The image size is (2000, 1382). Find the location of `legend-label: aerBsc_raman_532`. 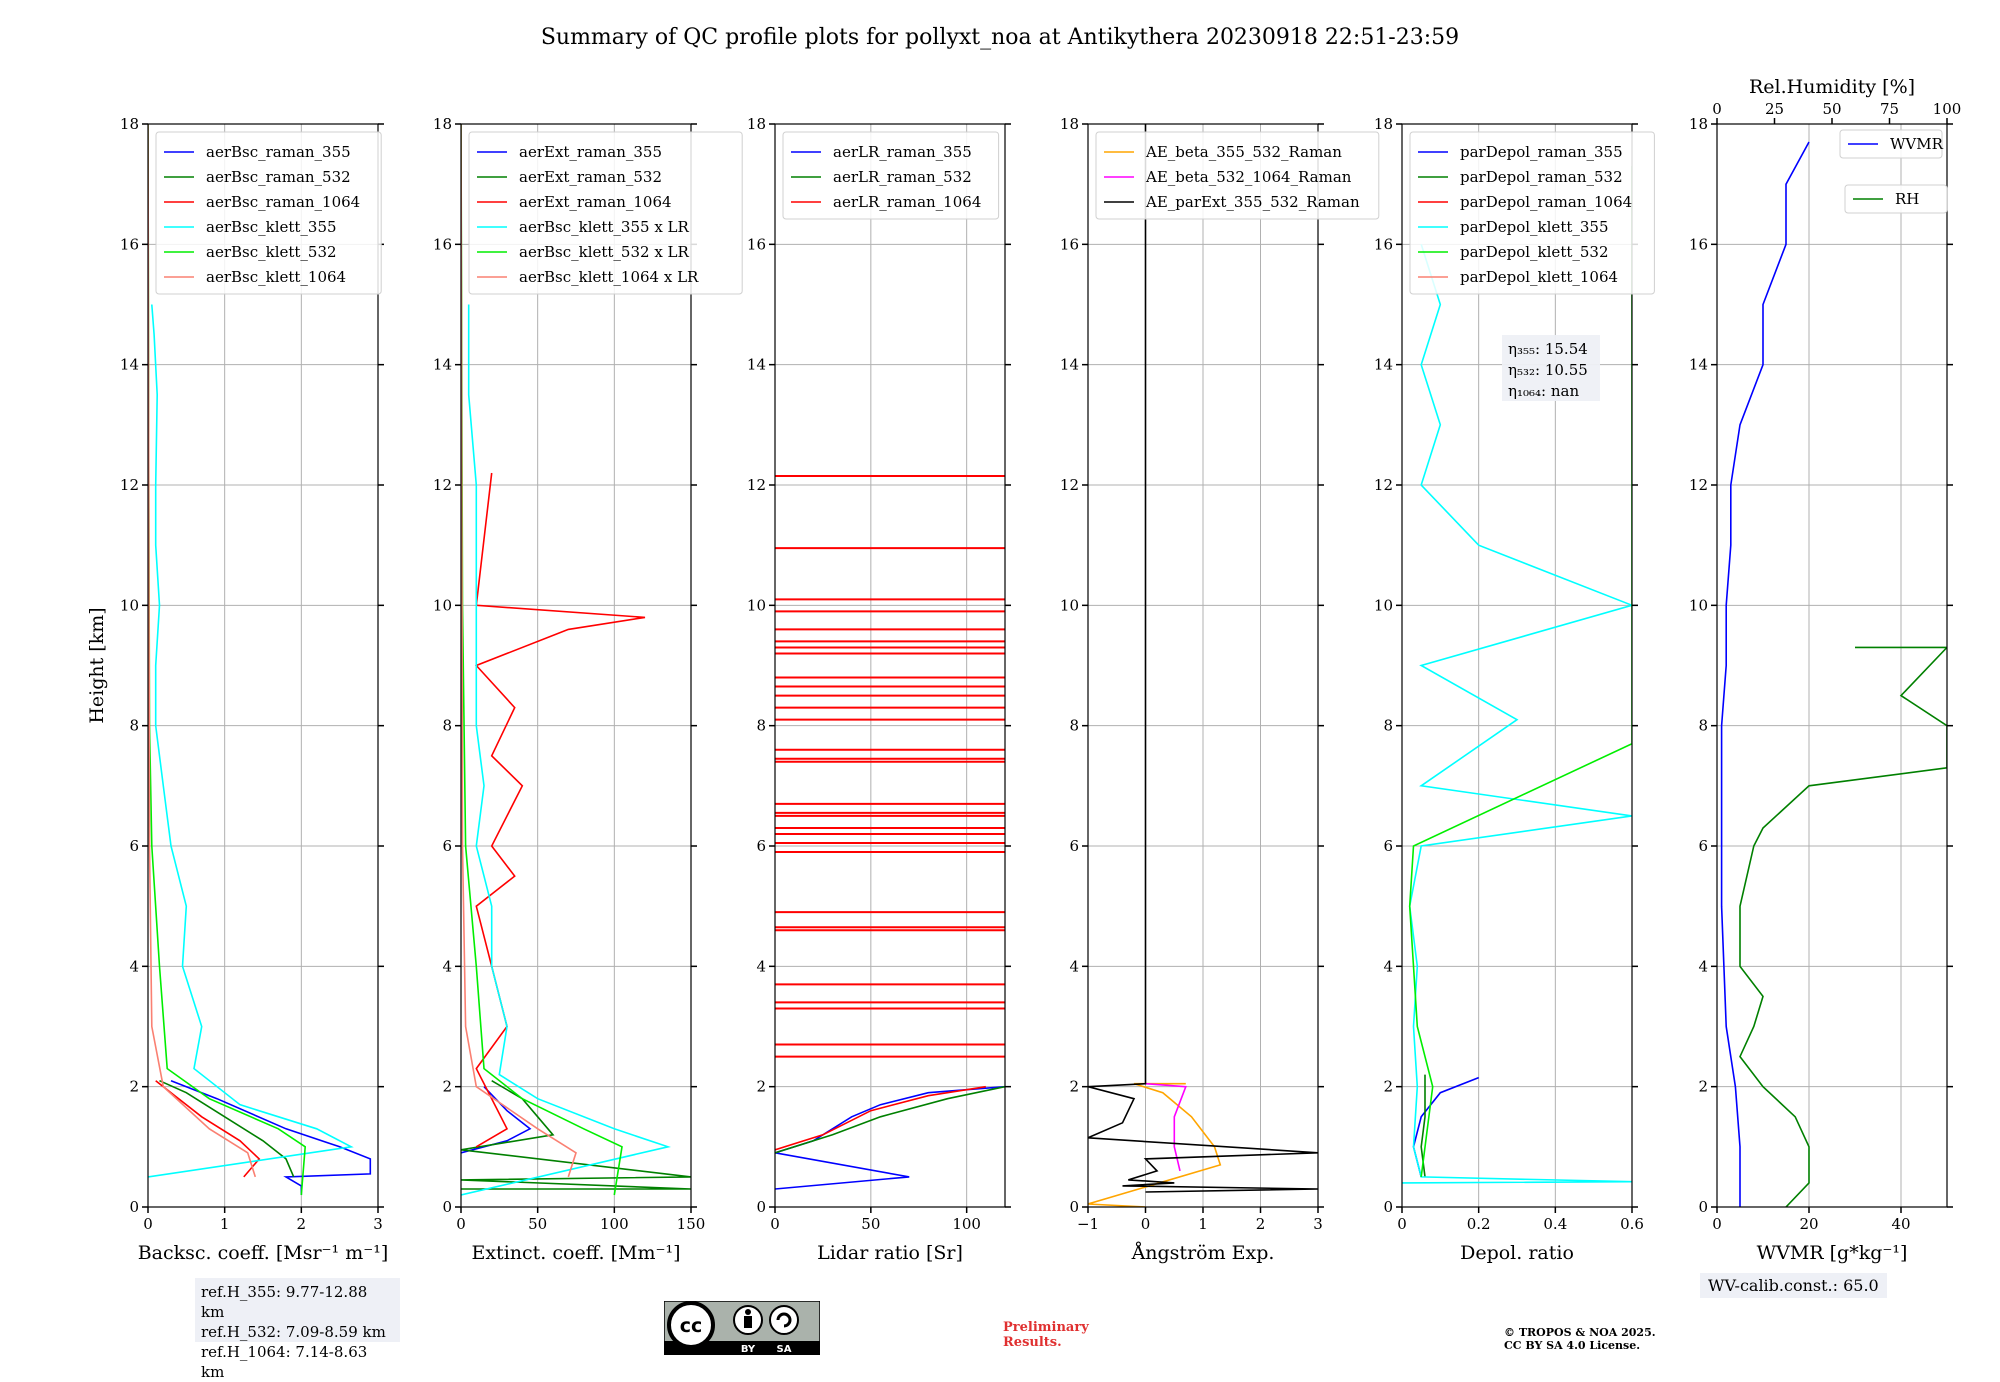

legend-label: aerBsc_raman_532 is located at coordinates (278, 177).